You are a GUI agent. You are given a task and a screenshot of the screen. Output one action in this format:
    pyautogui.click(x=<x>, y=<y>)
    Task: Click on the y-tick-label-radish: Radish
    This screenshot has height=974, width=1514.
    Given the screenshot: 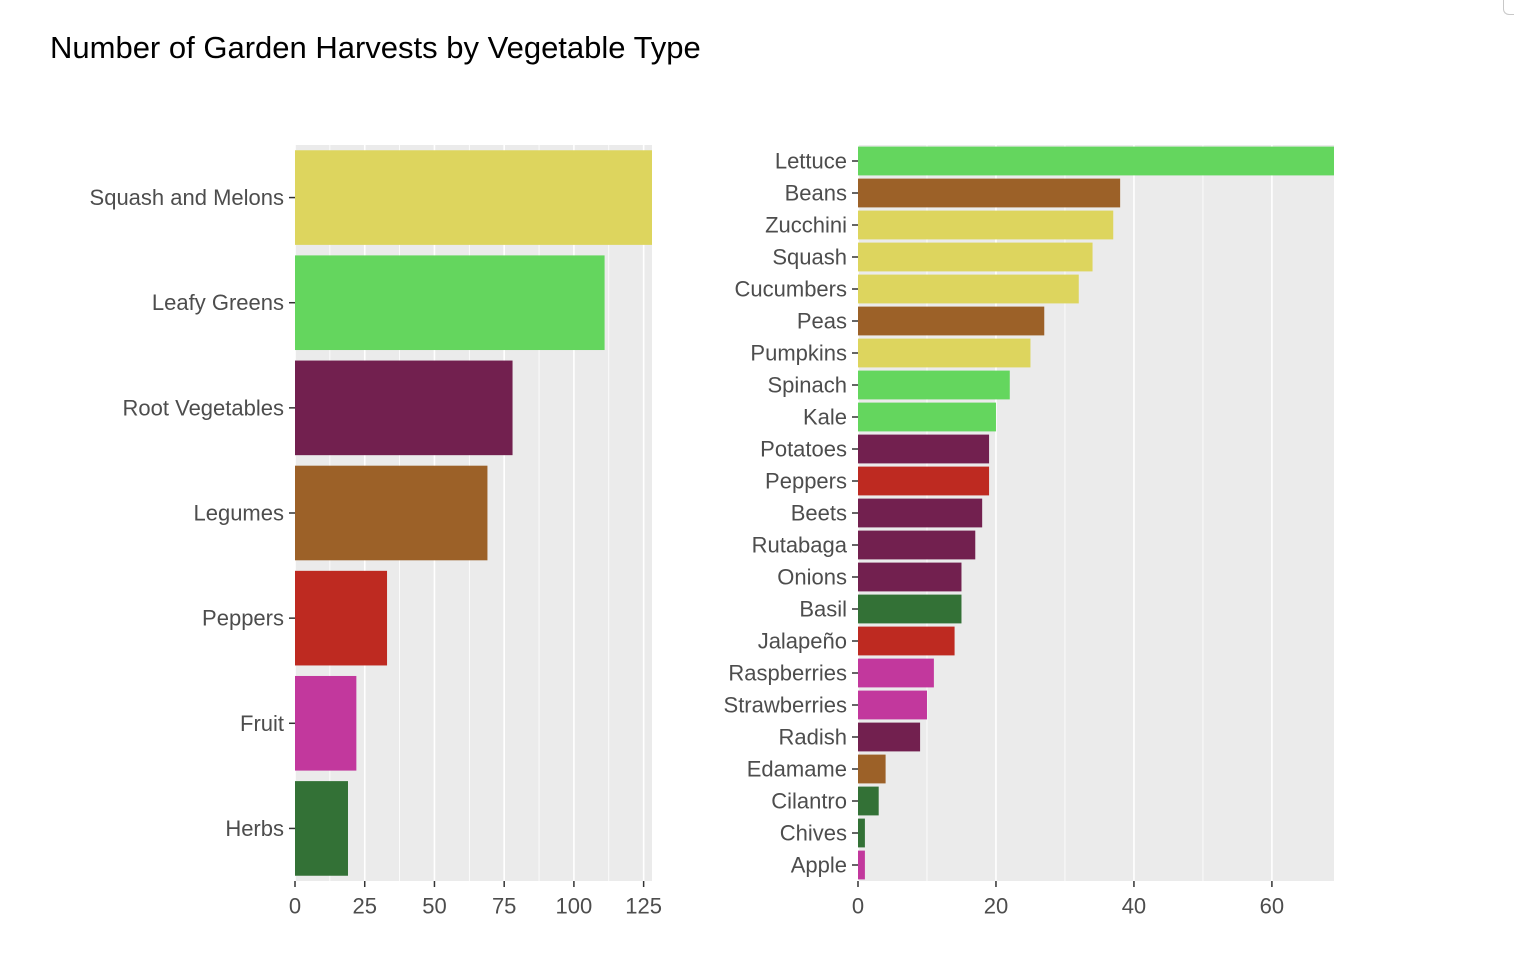 What is the action you would take?
    pyautogui.click(x=813, y=737)
    